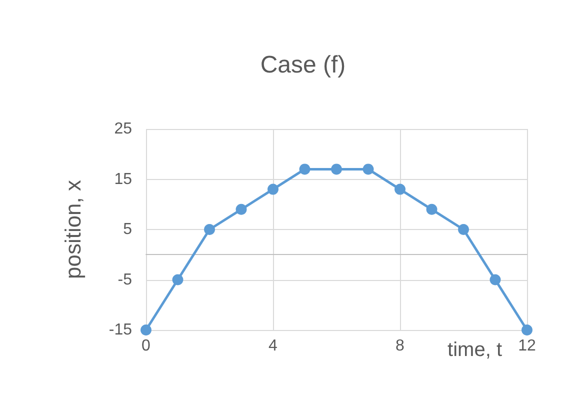 The image size is (568, 416). Describe the element at coordinates (273, 346) in the screenshot. I see `x-tick-label: 4` at that location.